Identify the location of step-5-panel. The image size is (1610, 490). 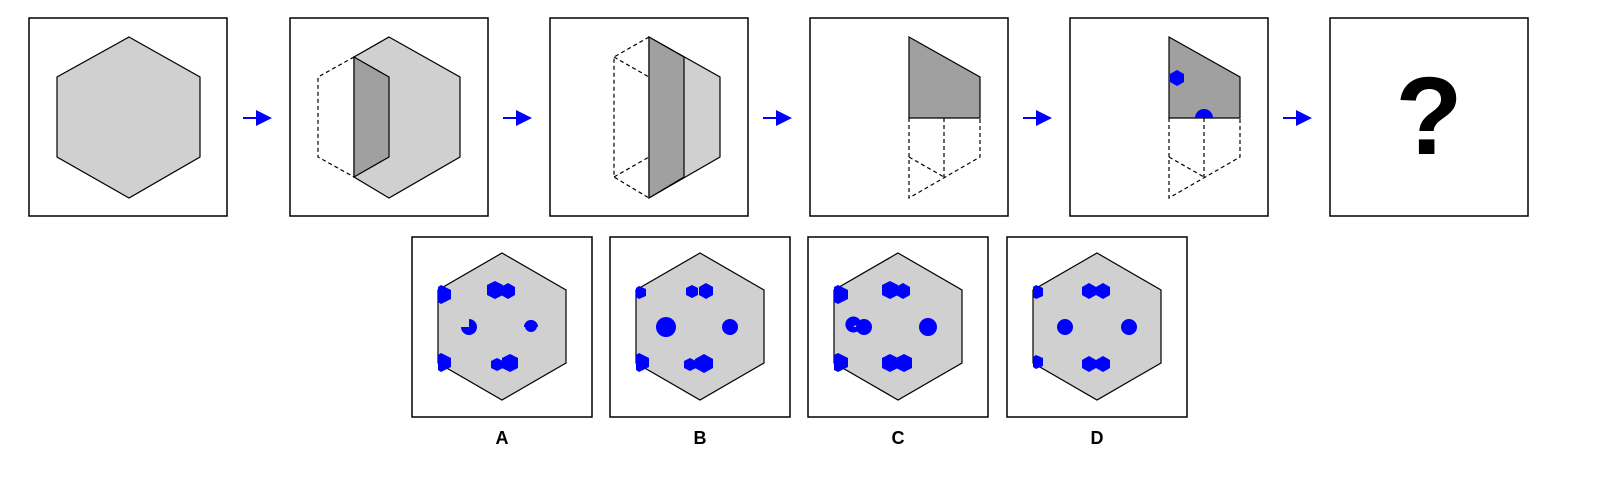
(1169, 117).